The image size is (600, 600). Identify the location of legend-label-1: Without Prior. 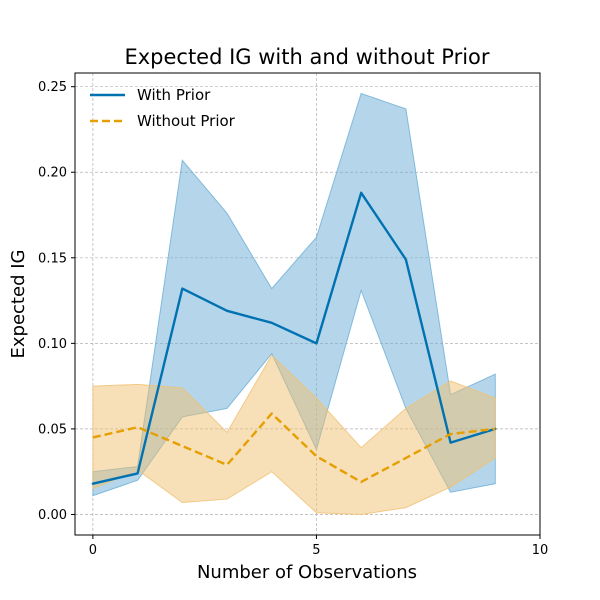
(186, 121).